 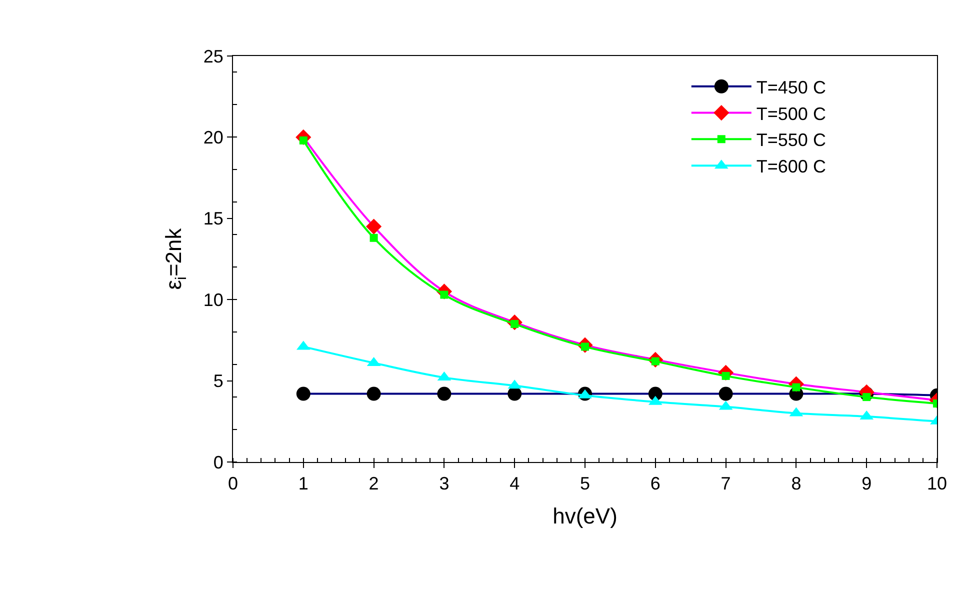 What do you see at coordinates (213, 138) in the screenshot?
I see `y-tick-label: 20` at bounding box center [213, 138].